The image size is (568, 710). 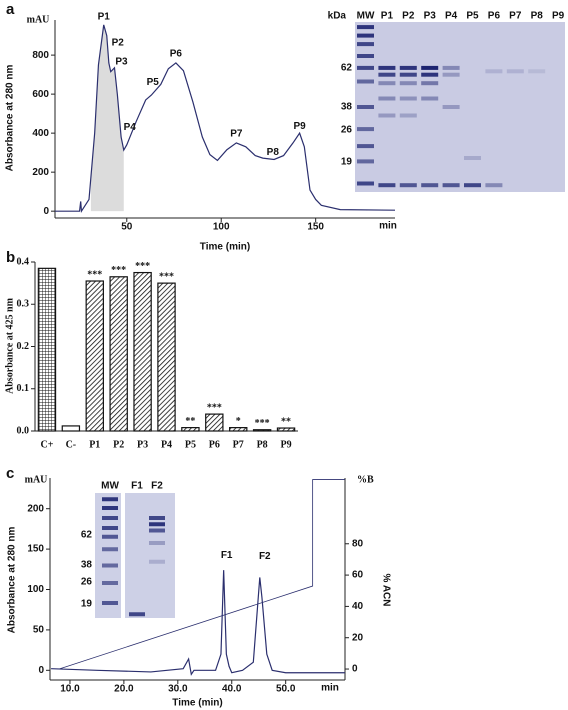 What do you see at coordinates (10, 473) in the screenshot?
I see `panel-label: c` at bounding box center [10, 473].